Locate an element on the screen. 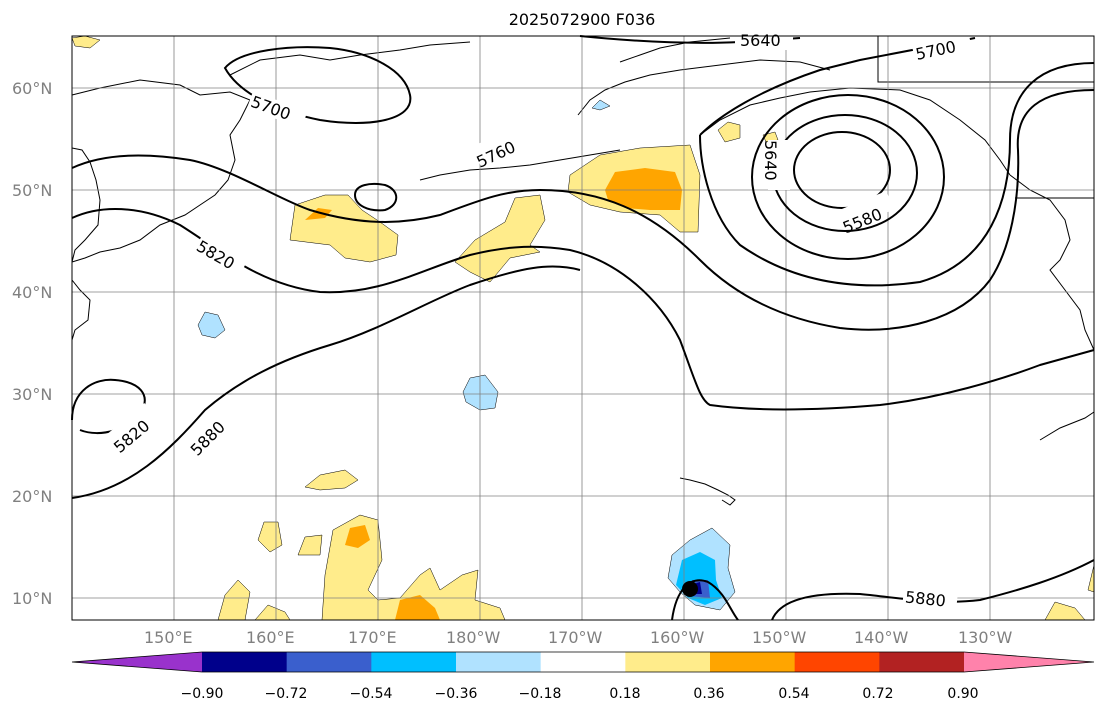 The width and height of the screenshot is (1105, 712). coast-aleutians is located at coordinates (520, 165).